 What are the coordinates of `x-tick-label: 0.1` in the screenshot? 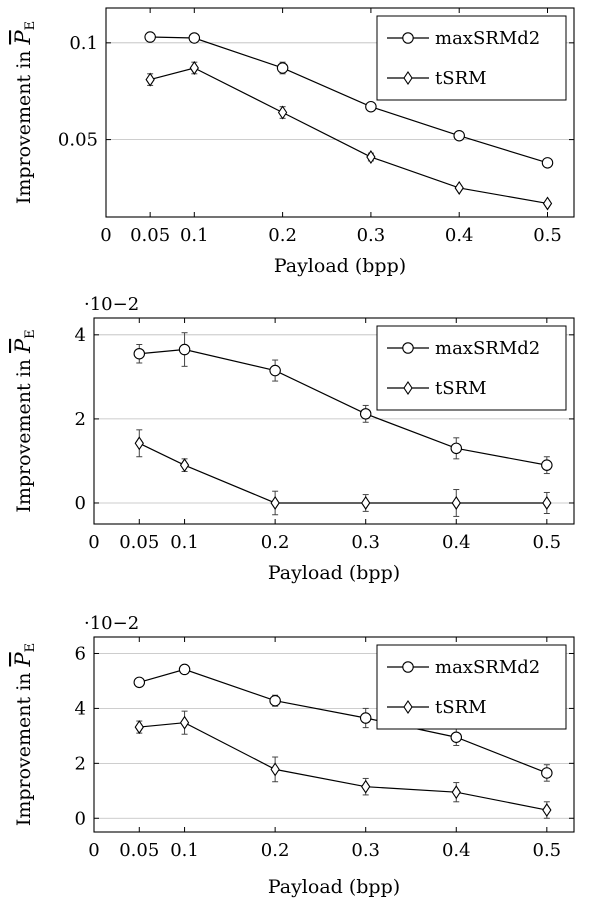 It's located at (194, 235).